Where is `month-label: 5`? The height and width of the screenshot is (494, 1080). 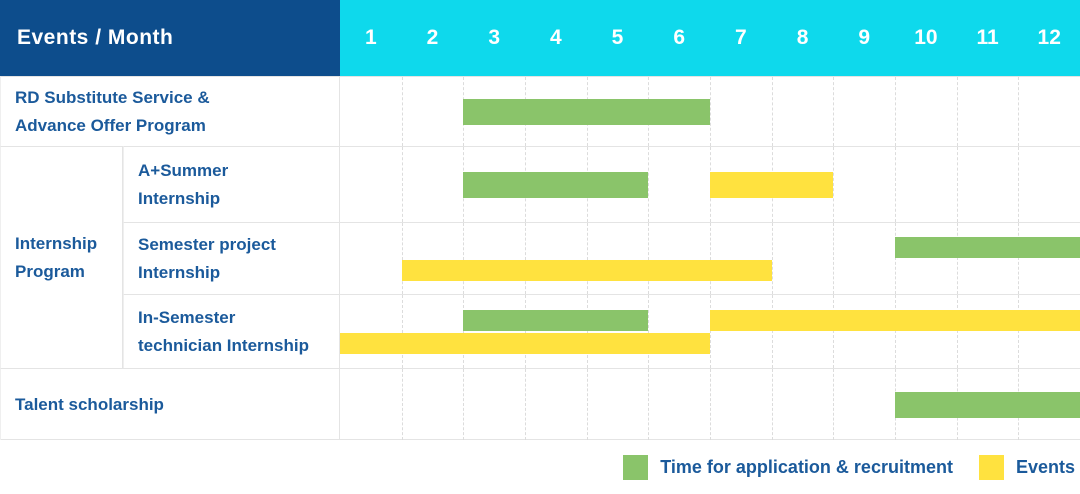
month-label: 5 is located at coordinates (617, 37).